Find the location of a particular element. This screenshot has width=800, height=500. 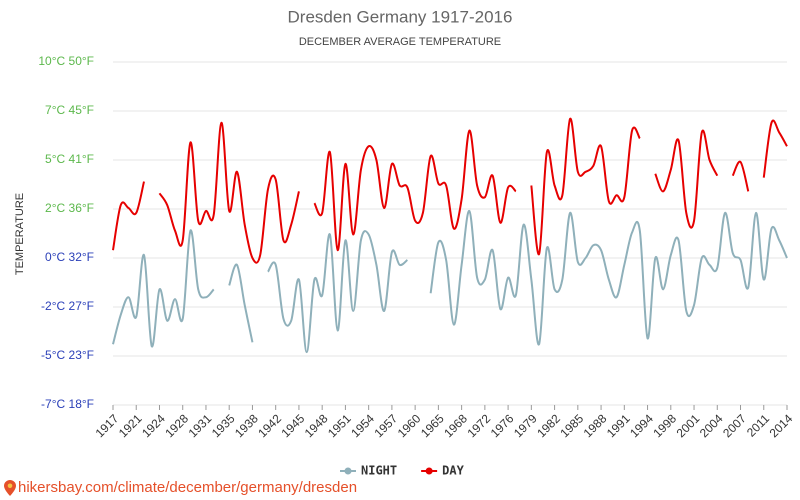

x-tick-label: 1979 is located at coordinates (525, 425).